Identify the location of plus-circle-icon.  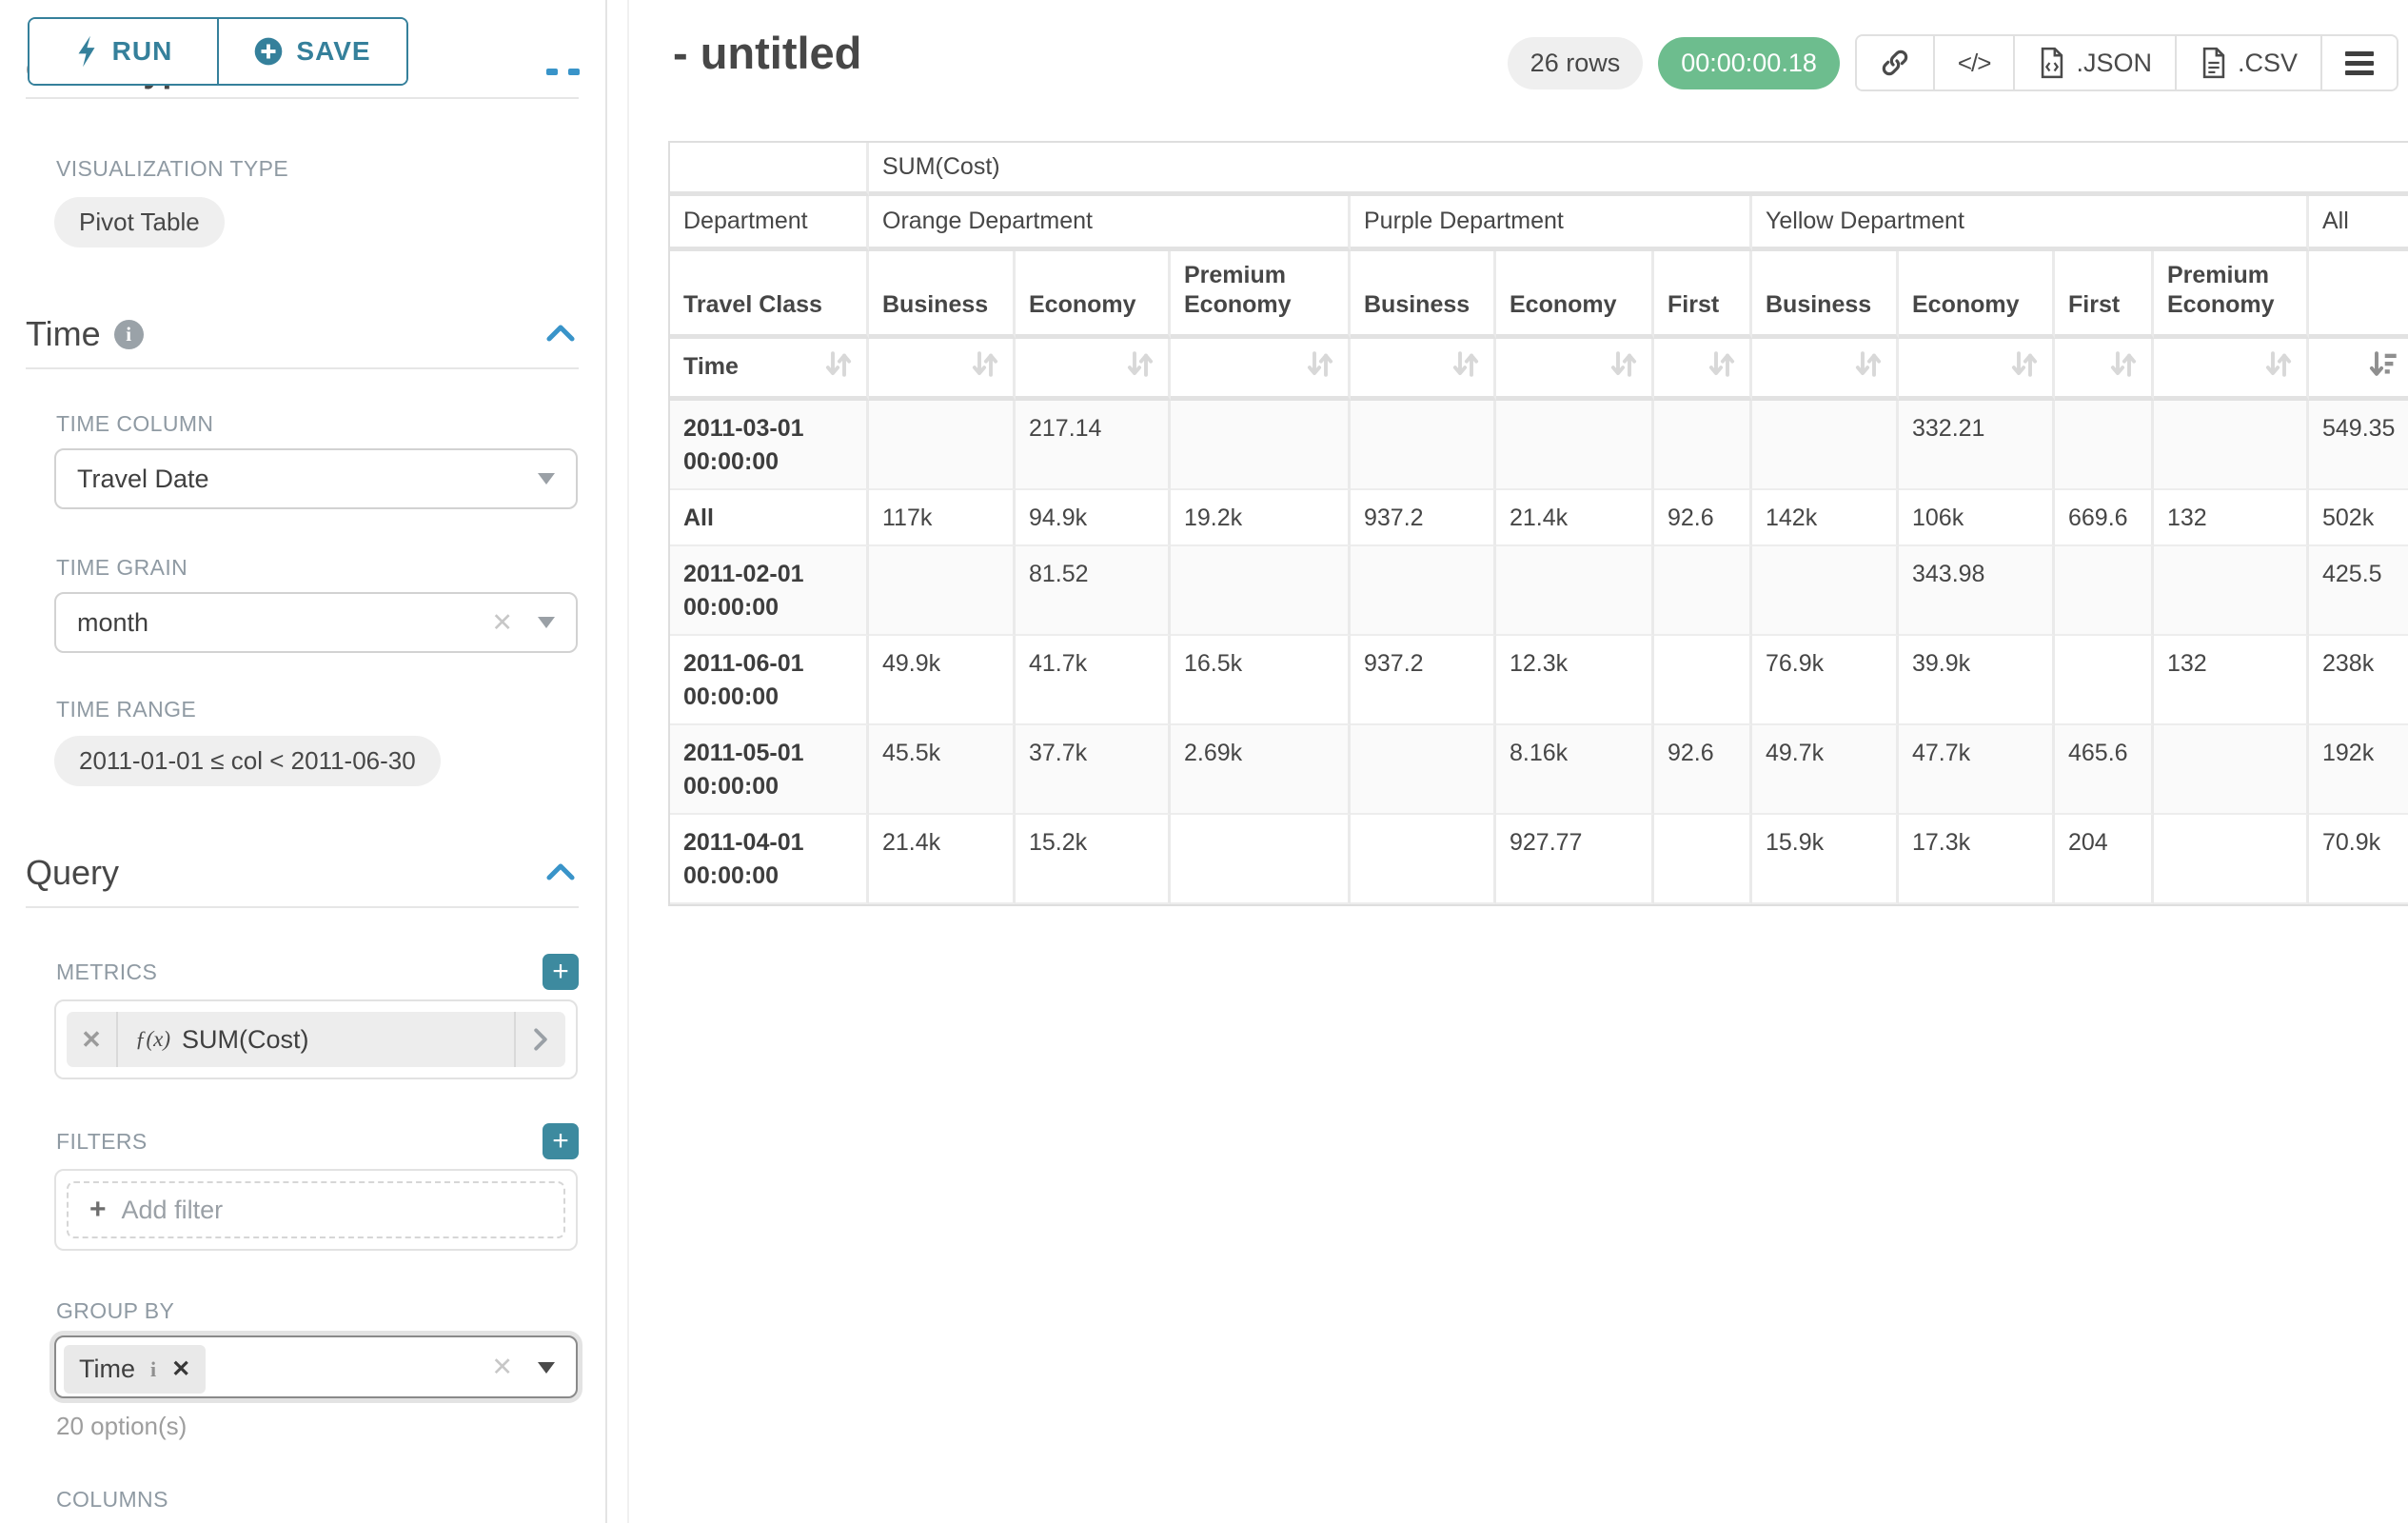
(269, 52).